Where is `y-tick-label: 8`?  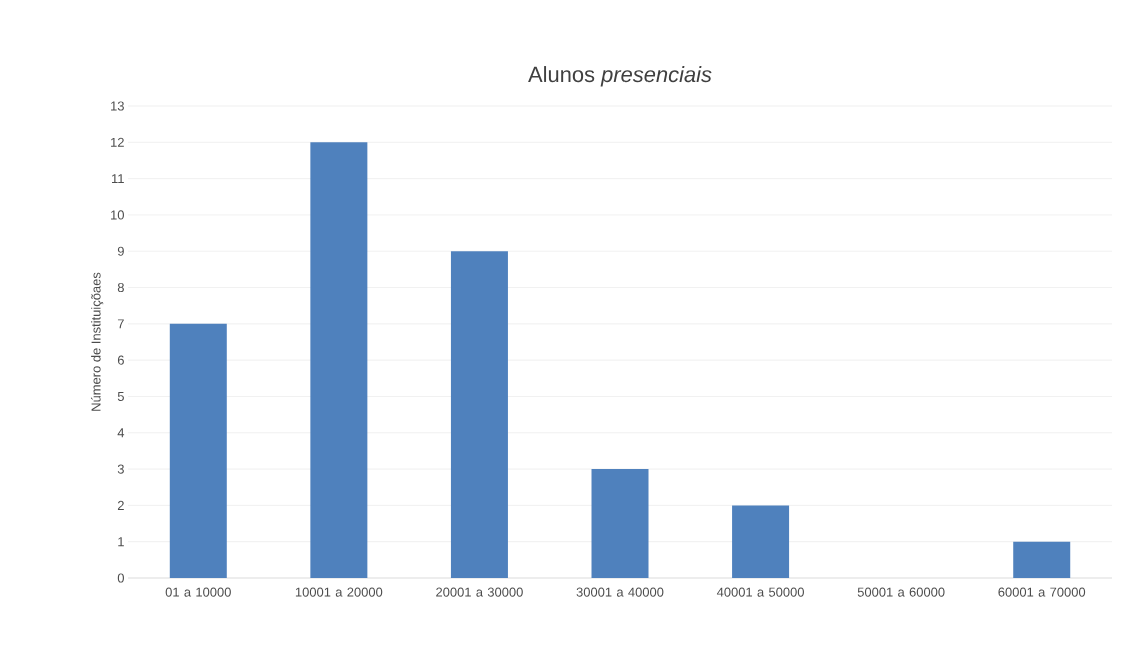
y-tick-label: 8 is located at coordinates (120, 287).